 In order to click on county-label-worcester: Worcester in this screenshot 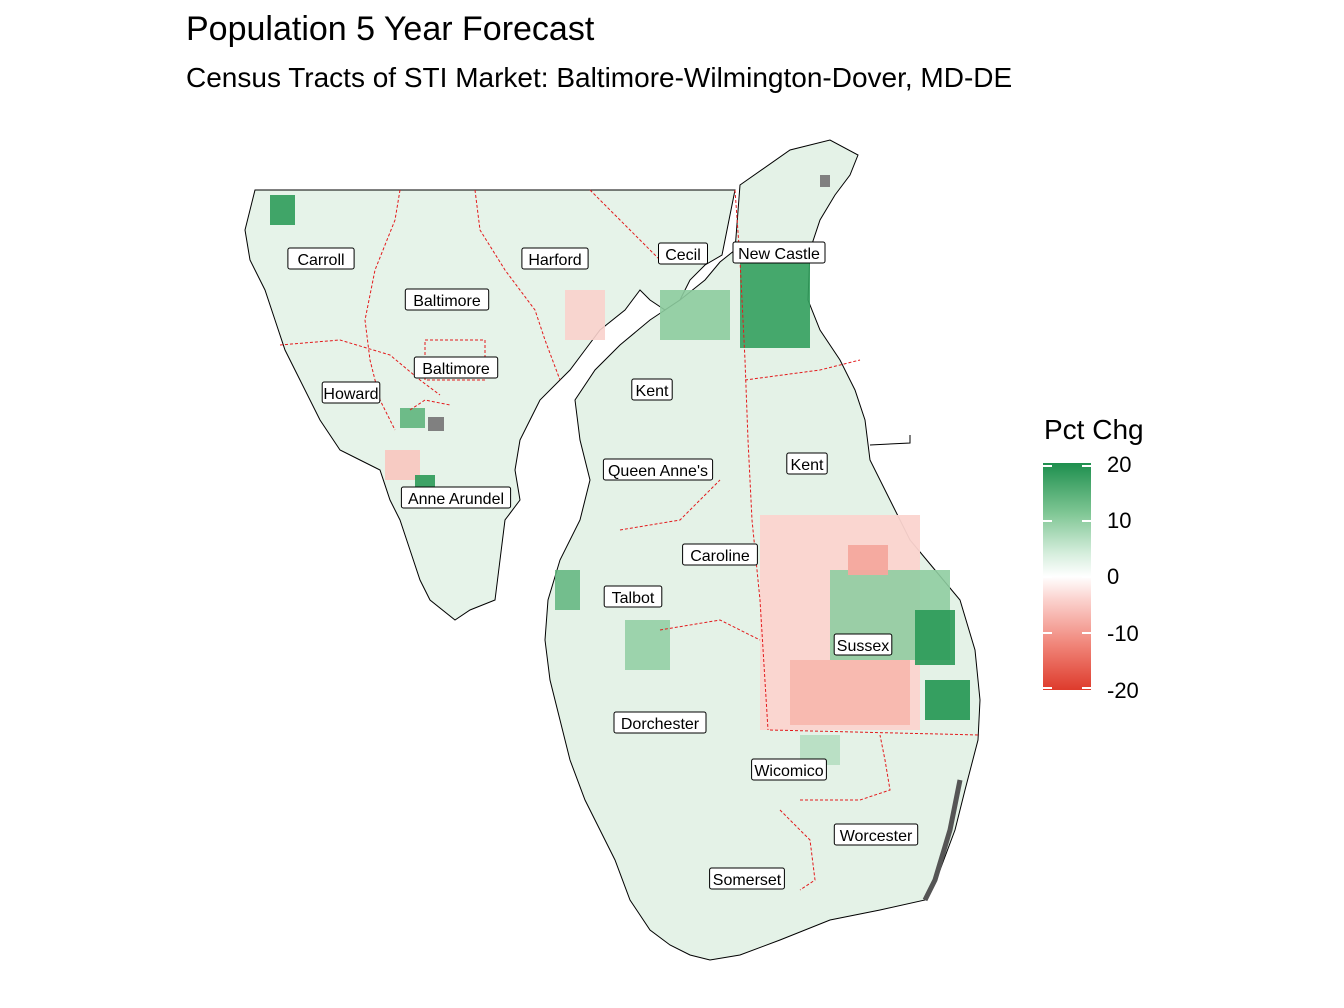, I will do `click(876, 834)`.